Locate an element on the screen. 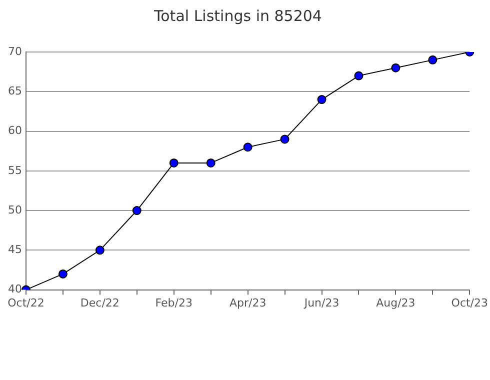 This screenshot has width=490, height=380. x-tick-label: Dec/22 is located at coordinates (100, 303).